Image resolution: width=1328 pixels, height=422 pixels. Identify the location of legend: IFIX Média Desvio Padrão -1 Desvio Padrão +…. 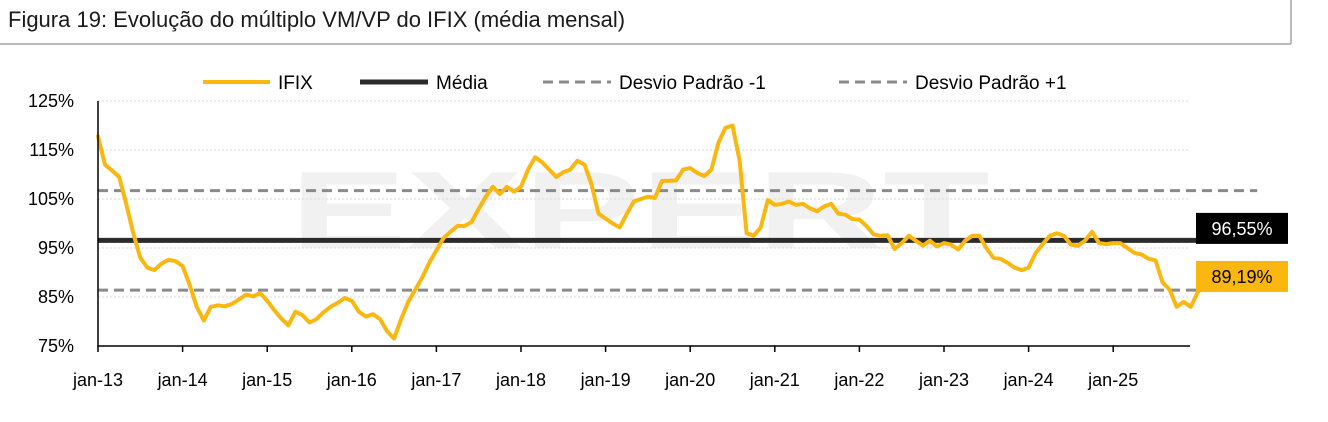
(635, 83).